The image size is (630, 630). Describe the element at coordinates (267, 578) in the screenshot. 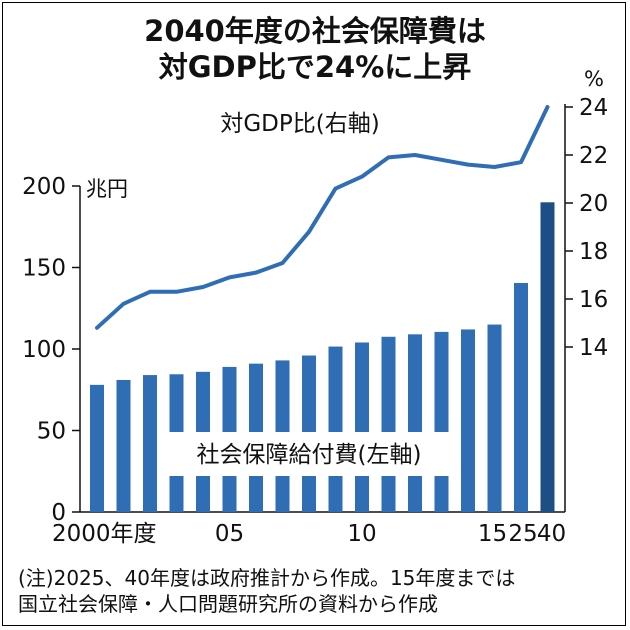

I see `footnote-line1: (注)2025、40年度は政府推計から作成。15年度までは` at that location.